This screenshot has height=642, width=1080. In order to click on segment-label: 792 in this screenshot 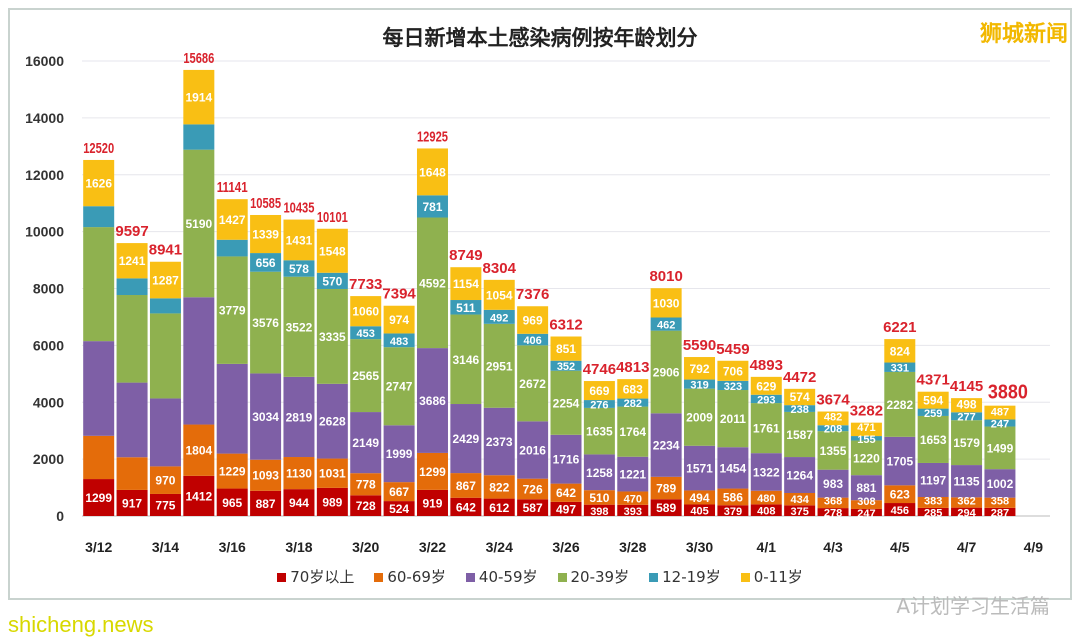, I will do `click(700, 369)`.